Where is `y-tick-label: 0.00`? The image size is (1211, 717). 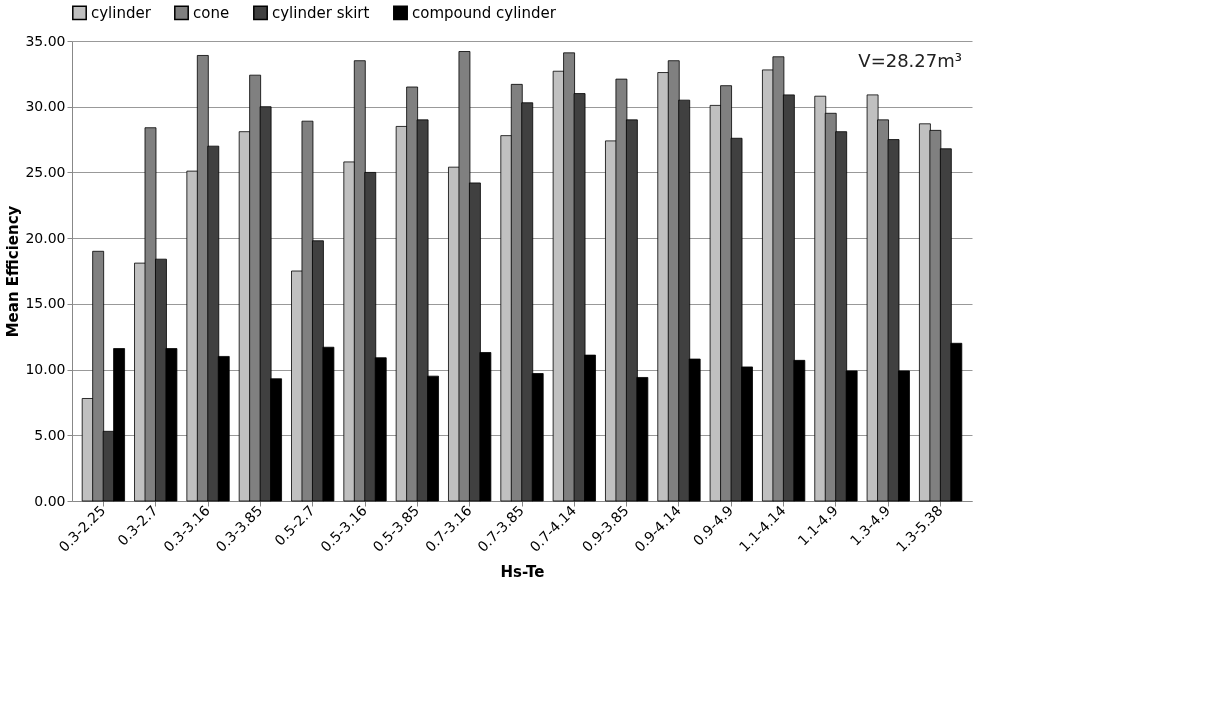 y-tick-label: 0.00 is located at coordinates (50, 500).